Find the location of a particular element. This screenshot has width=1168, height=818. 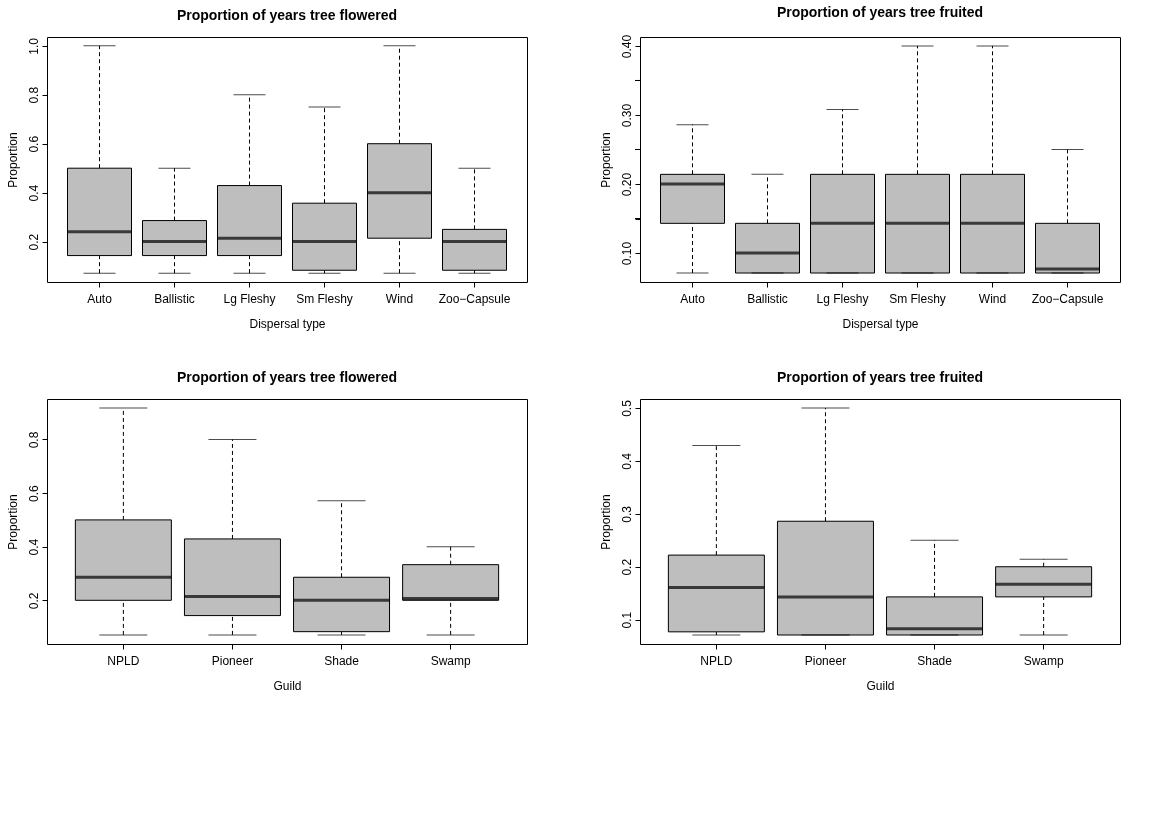

y-tick-label: 0.3 is located at coordinates (626, 514).